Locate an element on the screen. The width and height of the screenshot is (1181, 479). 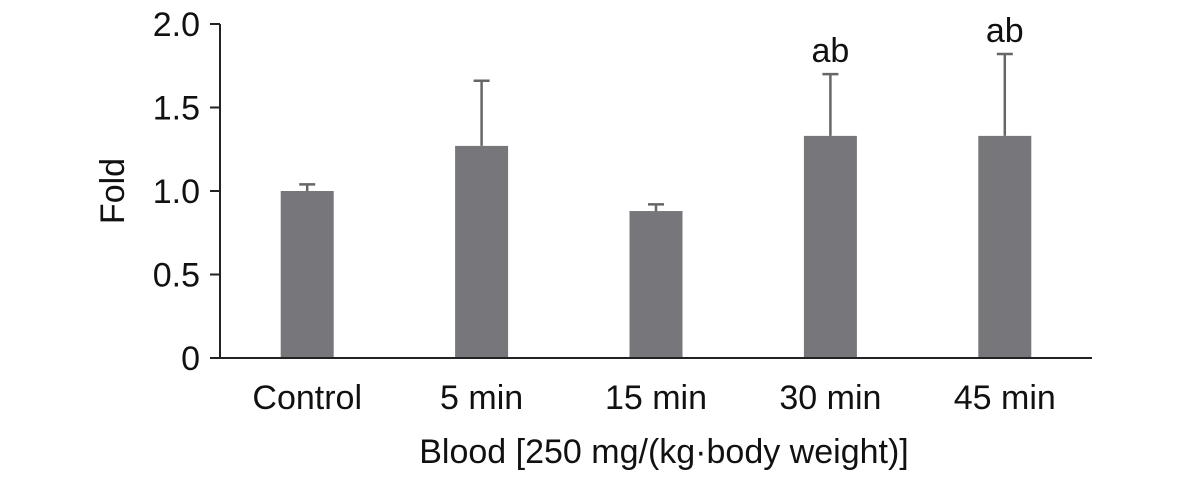
x-category-label: 30 min is located at coordinates (830, 398).